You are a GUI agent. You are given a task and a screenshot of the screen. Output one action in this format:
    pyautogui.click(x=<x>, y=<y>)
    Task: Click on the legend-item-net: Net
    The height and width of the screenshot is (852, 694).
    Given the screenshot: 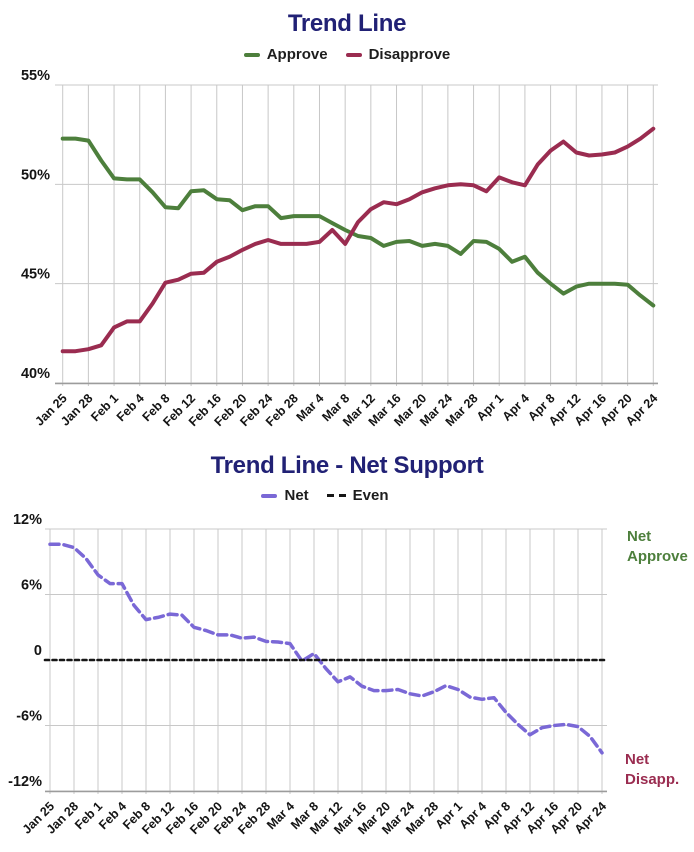 What is the action you would take?
    pyautogui.click(x=285, y=495)
    